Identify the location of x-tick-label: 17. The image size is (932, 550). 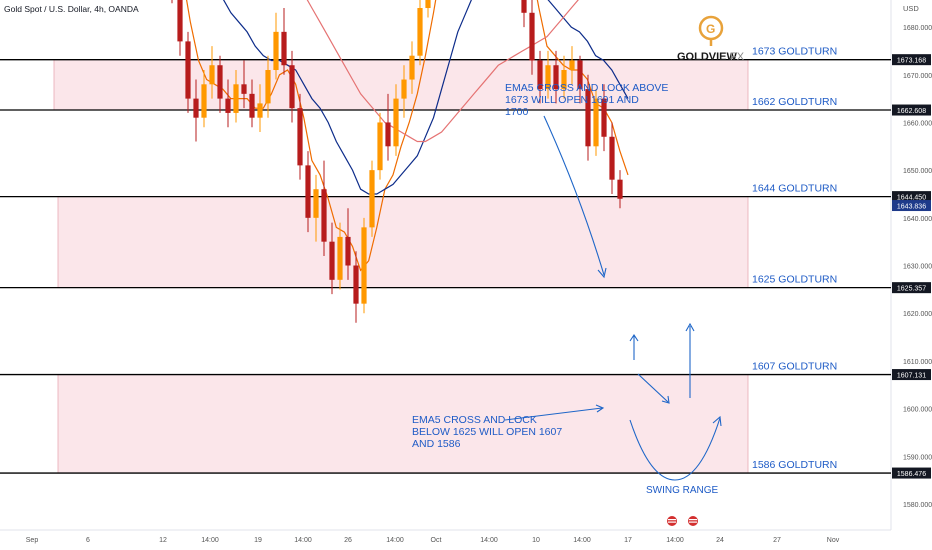
(628, 540).